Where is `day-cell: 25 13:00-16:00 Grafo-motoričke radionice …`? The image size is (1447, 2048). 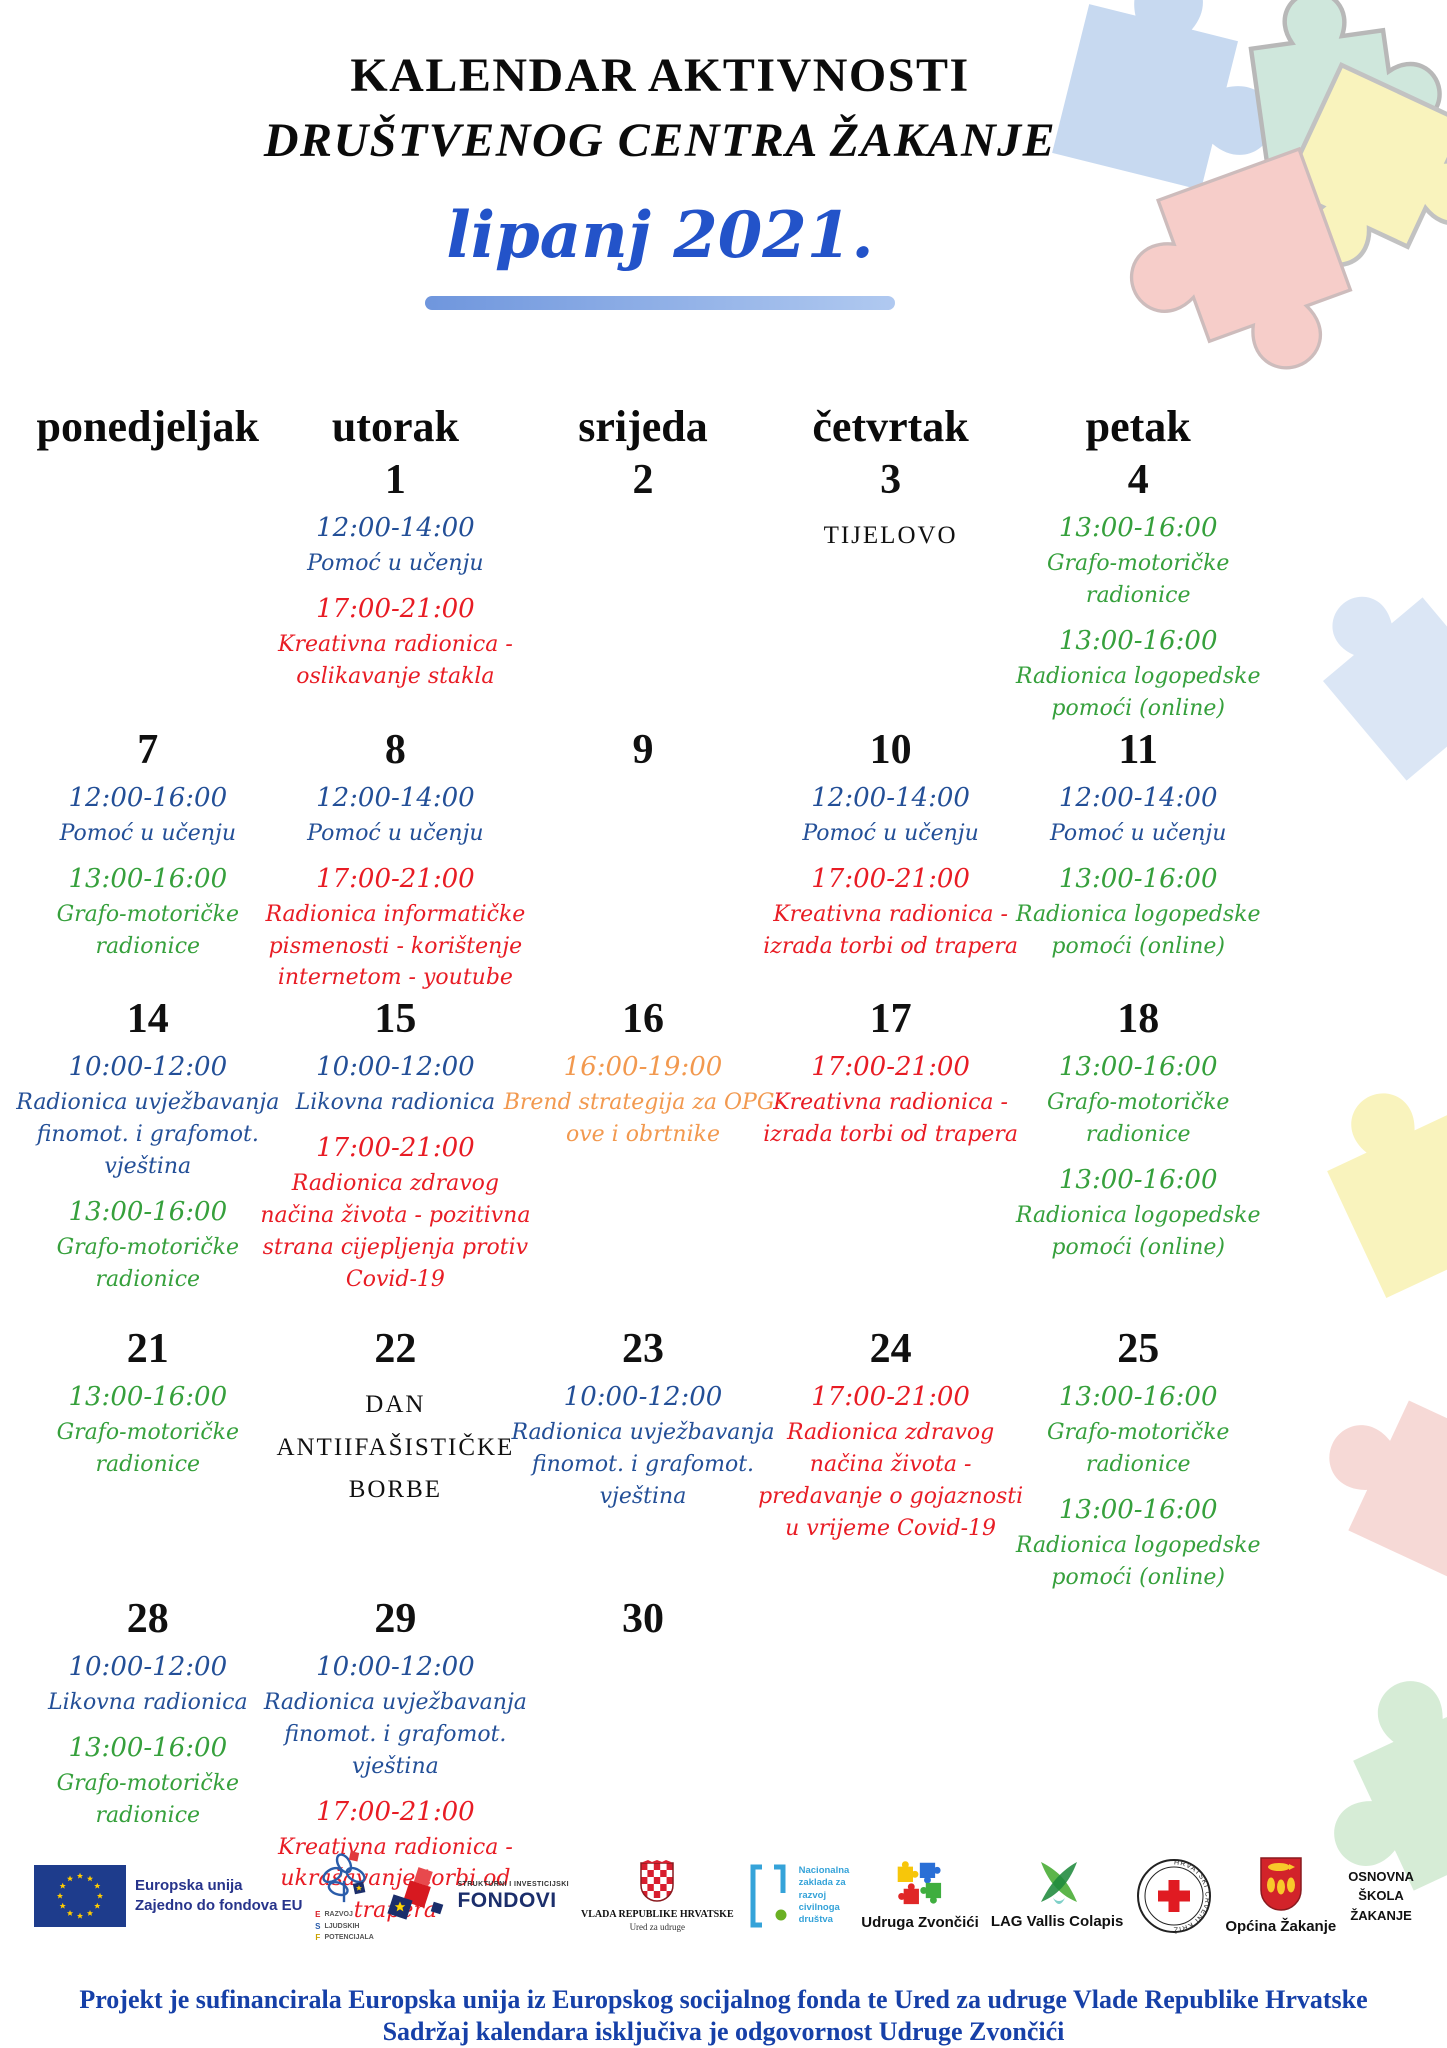
day-cell: 25 13:00-16:00 Grafo-motoričke radionice … is located at coordinates (1138, 1459).